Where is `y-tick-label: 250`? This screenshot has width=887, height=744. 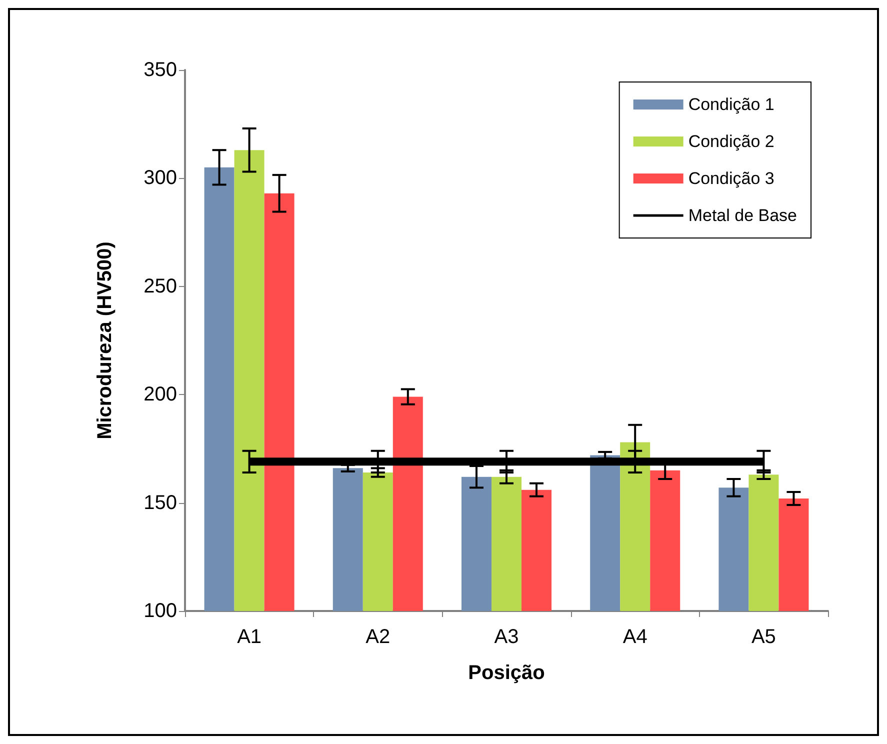 y-tick-label: 250 is located at coordinates (160, 286).